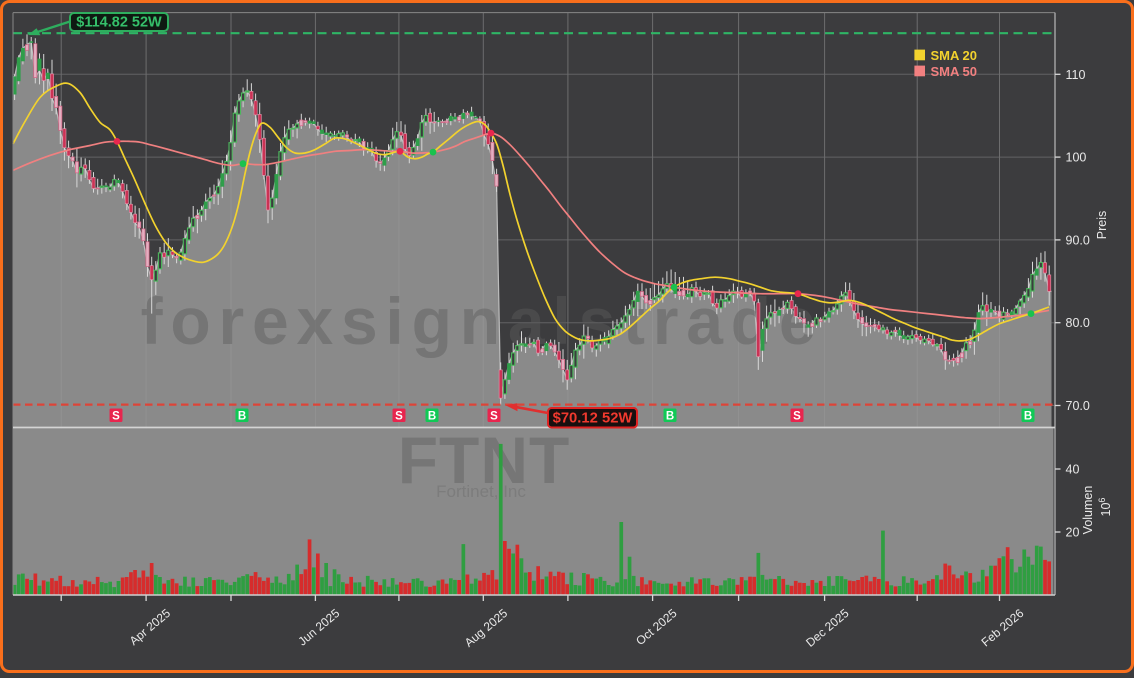 Image resolution: width=1134 pixels, height=678 pixels. Describe the element at coordinates (1088, 510) in the screenshot. I see `svg-text: Volumen` at that location.